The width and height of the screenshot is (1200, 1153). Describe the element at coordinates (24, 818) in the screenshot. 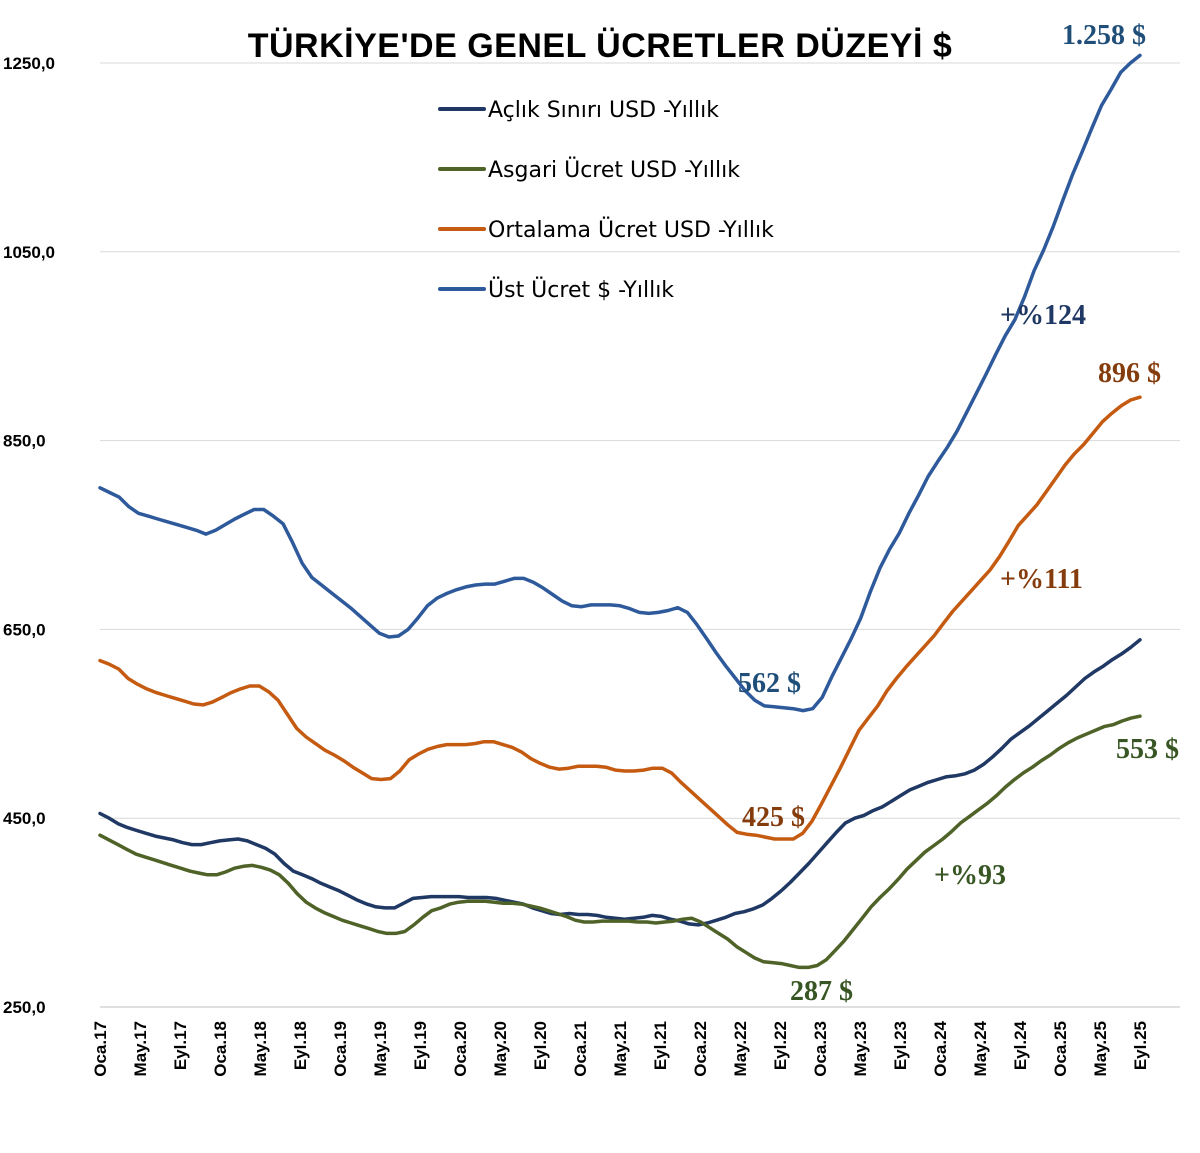

I see `y-tick-label: 450,0` at that location.